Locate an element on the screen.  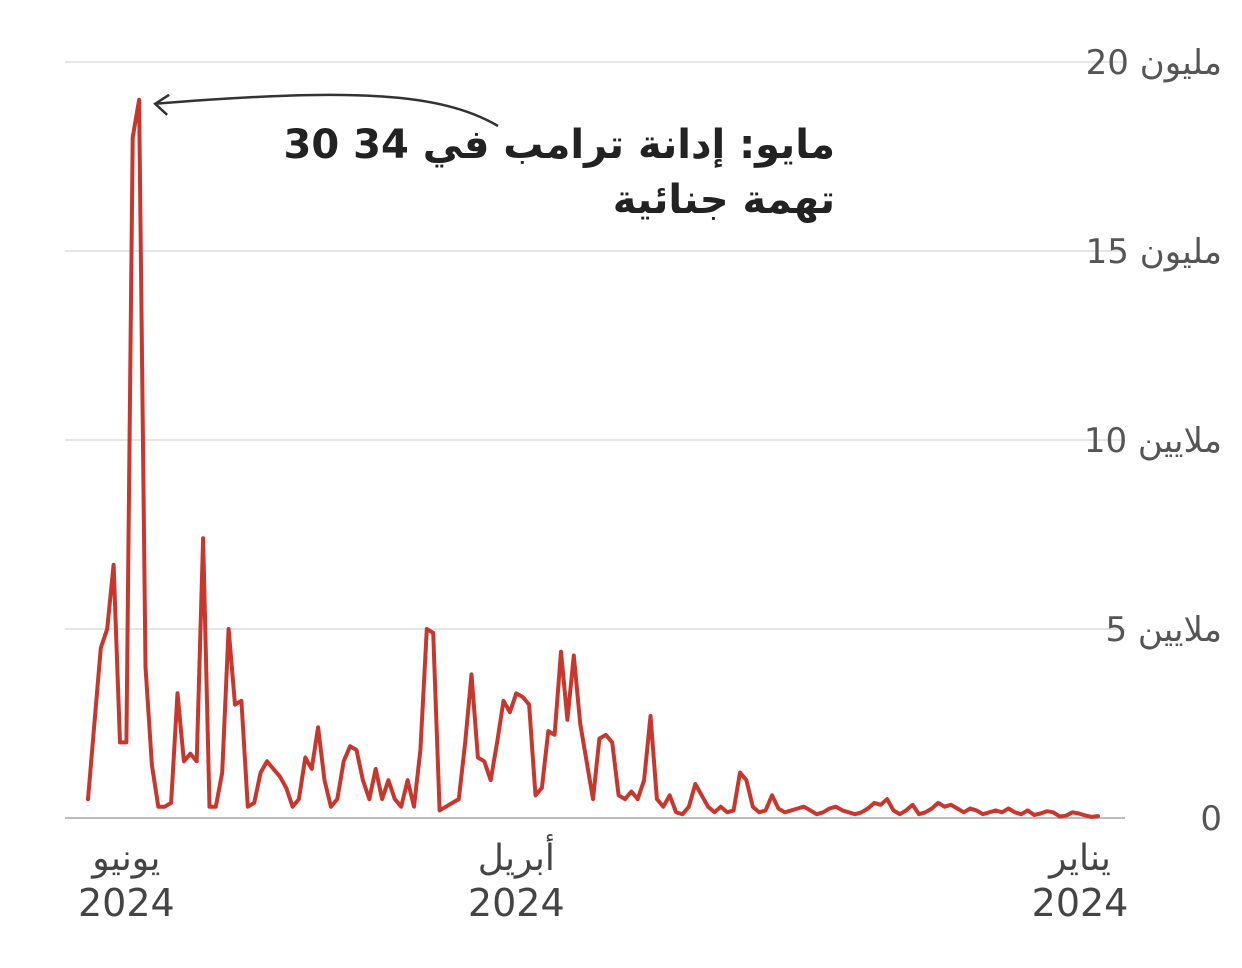
annotation-arrow is located at coordinates (327, 110).